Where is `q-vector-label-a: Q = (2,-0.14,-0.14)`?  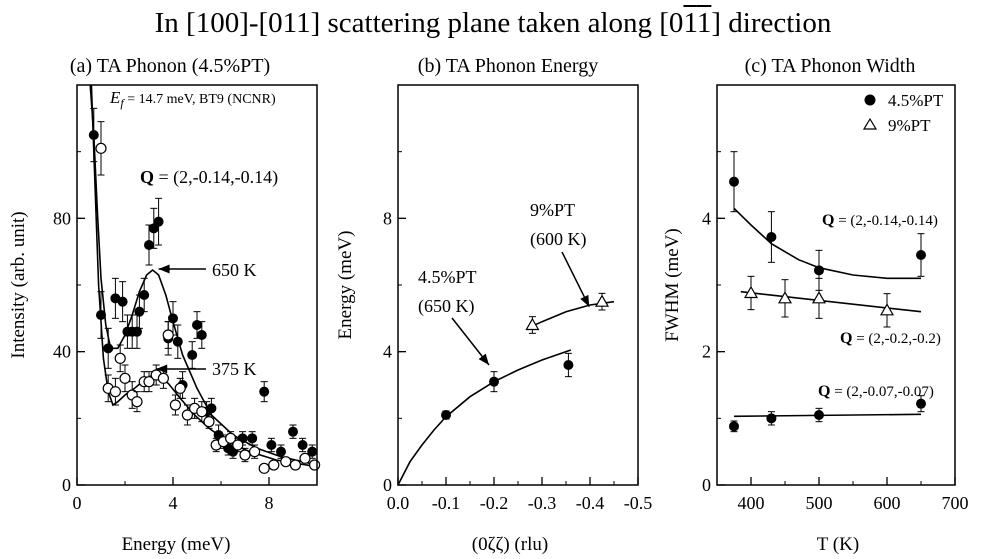 q-vector-label-a: Q = (2,-0.14,-0.14) is located at coordinates (209, 177).